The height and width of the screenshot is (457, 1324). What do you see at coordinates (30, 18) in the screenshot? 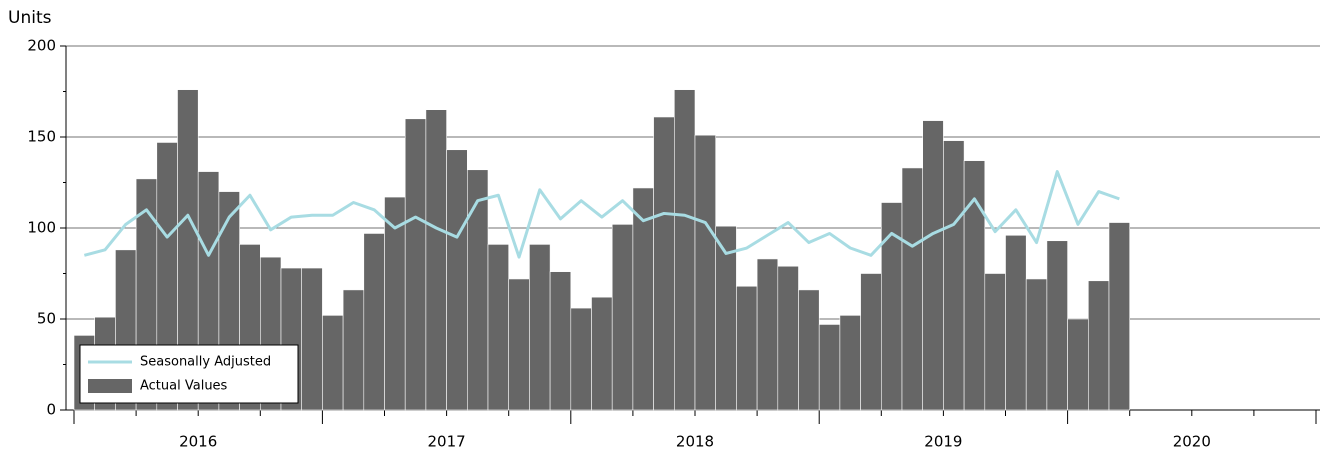
I see `y-axis-label: Units` at bounding box center [30, 18].